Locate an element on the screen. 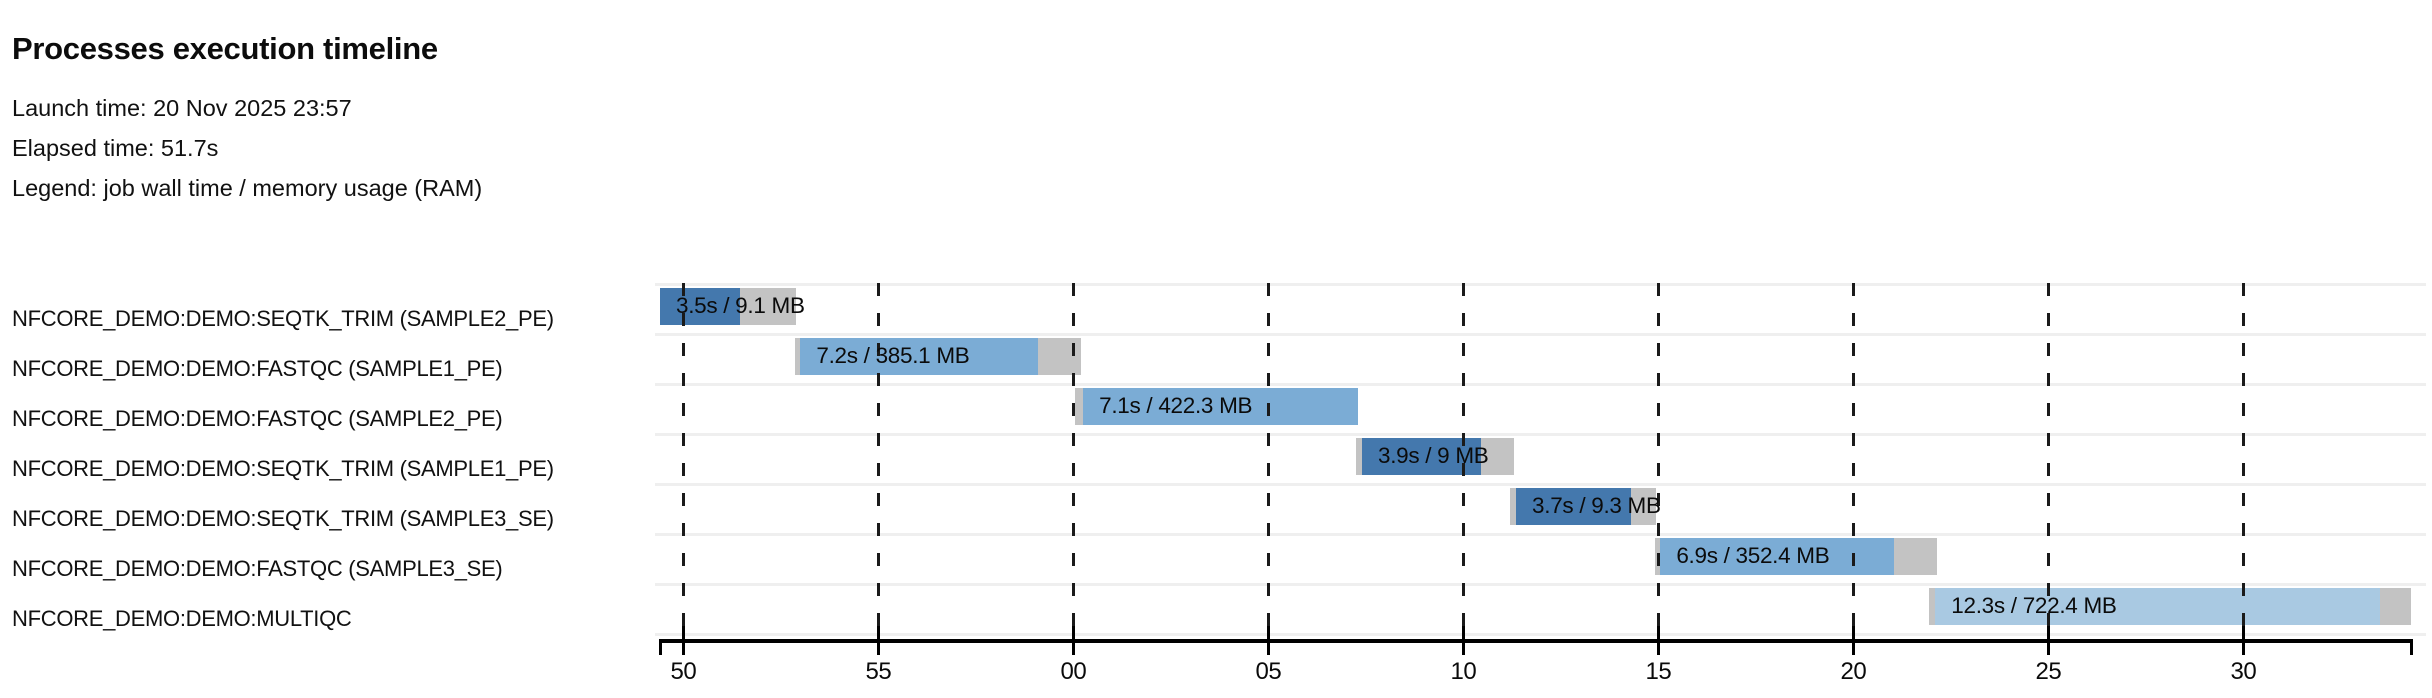 The height and width of the screenshot is (698, 2432). x-axis-tick-label: 20 is located at coordinates (1853, 671).